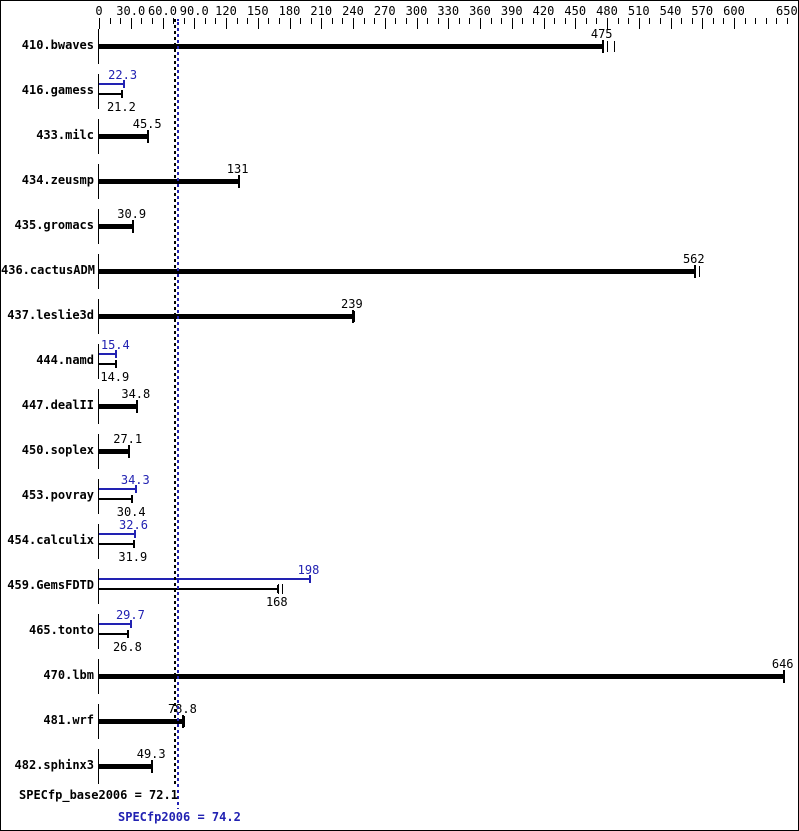 The height and width of the screenshot is (831, 799). I want to click on benchmark-name-label: 433.milc, so click(65, 134).